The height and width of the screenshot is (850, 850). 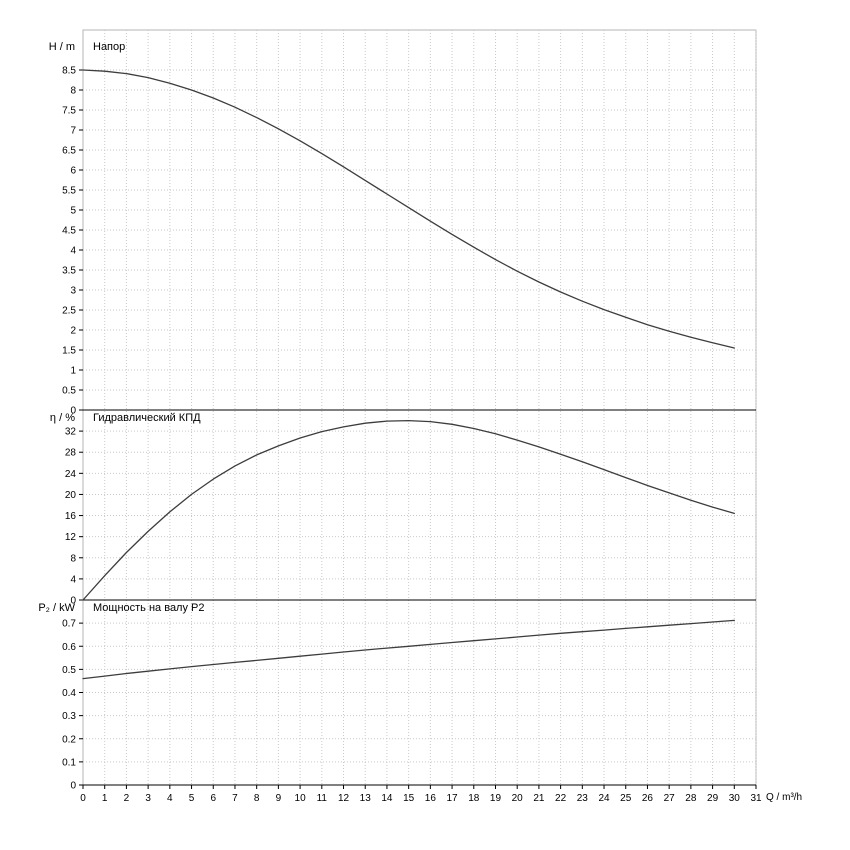 I want to click on svg-text: 18, so click(x=474, y=798).